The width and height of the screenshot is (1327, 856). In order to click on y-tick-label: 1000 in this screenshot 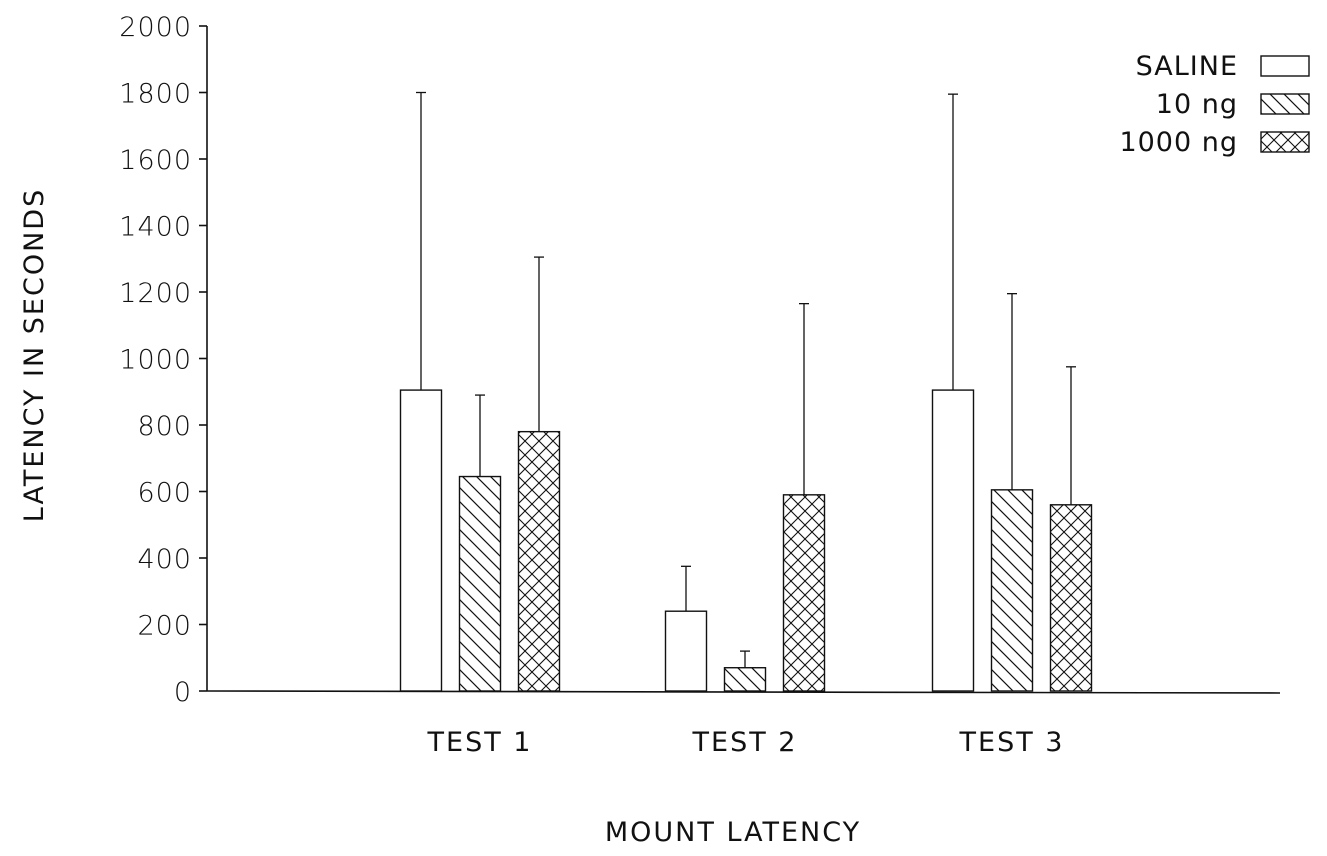, I will do `click(155, 360)`.